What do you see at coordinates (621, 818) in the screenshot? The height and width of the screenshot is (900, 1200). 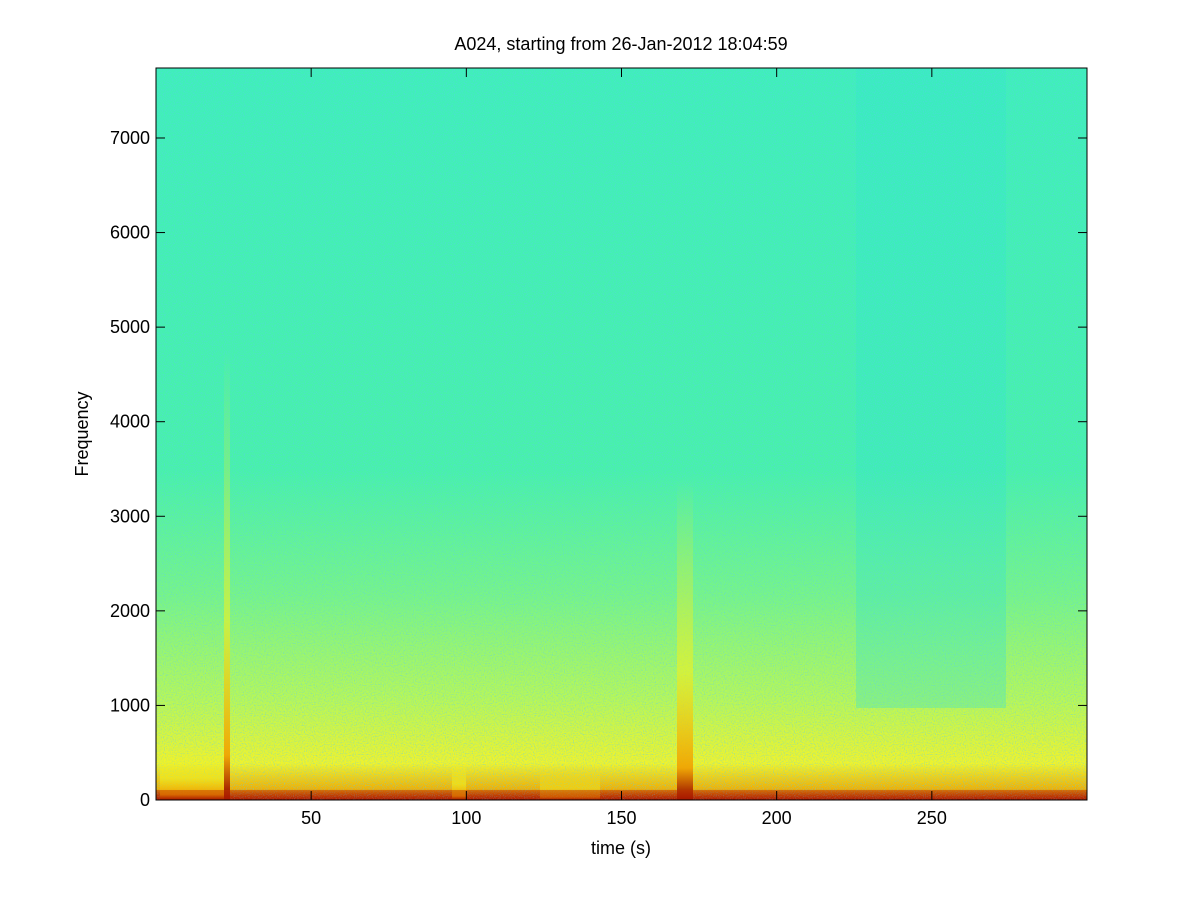 I see `x-tick-label: 150` at bounding box center [621, 818].